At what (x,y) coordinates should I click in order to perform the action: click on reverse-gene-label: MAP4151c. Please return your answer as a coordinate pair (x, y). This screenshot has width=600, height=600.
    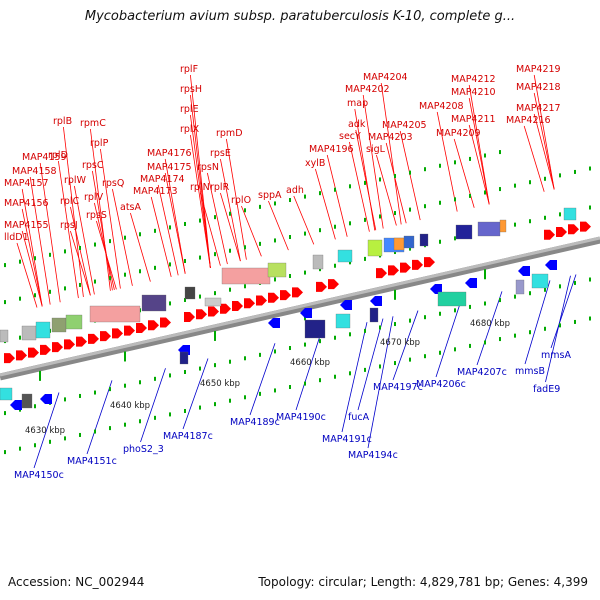
    Looking at the image, I should click on (92, 461).